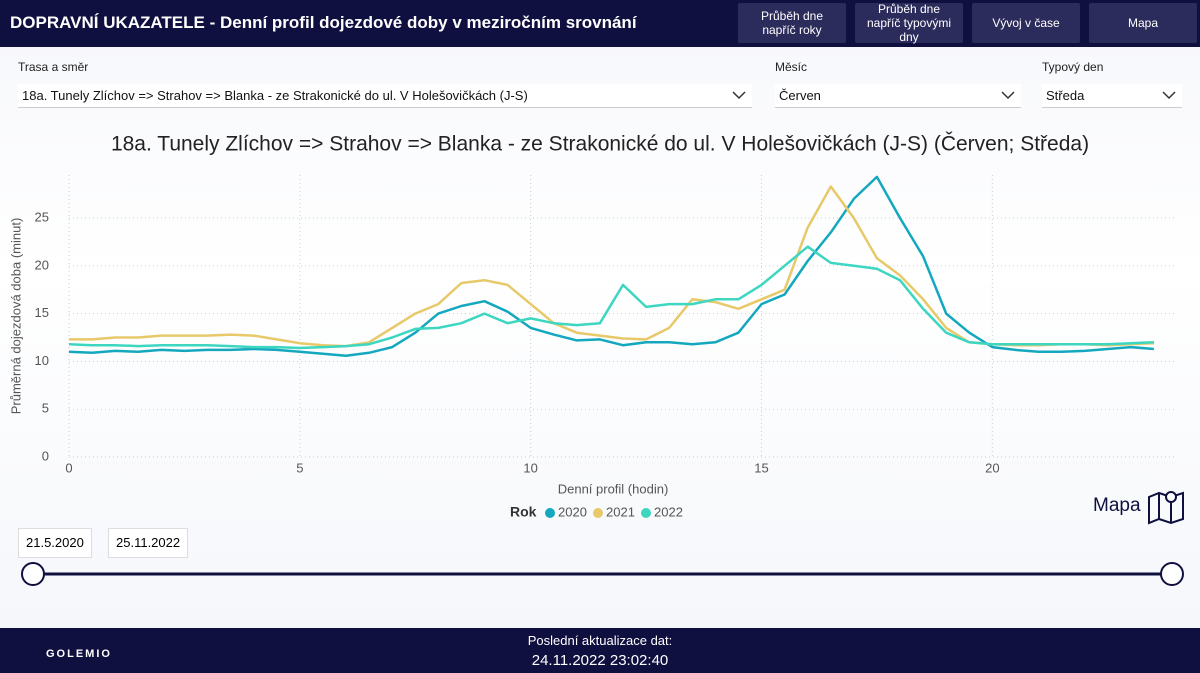 The image size is (1200, 673). Describe the element at coordinates (909, 23) in the screenshot. I see `nav-button: Průběh dne napříč typovými dny` at that location.